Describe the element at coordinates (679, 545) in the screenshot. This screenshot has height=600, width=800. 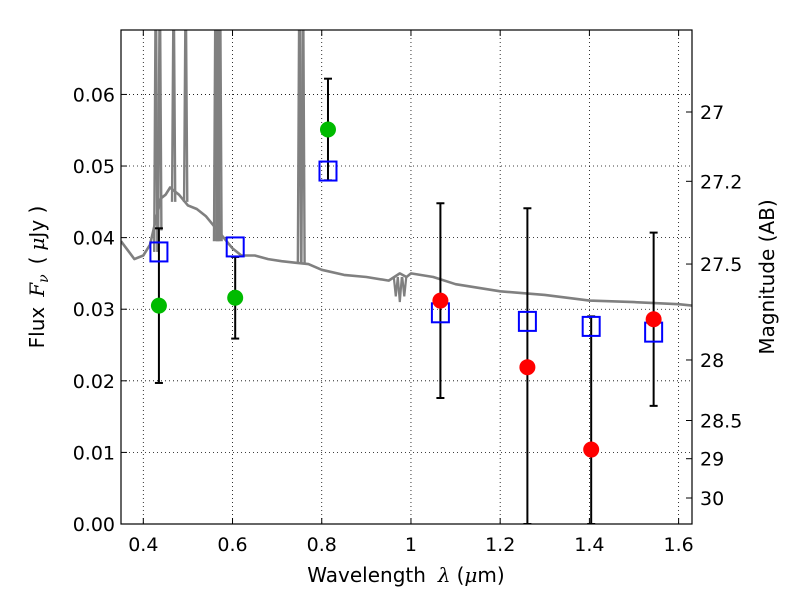
I see `x-tick-label: 1.6` at that location.